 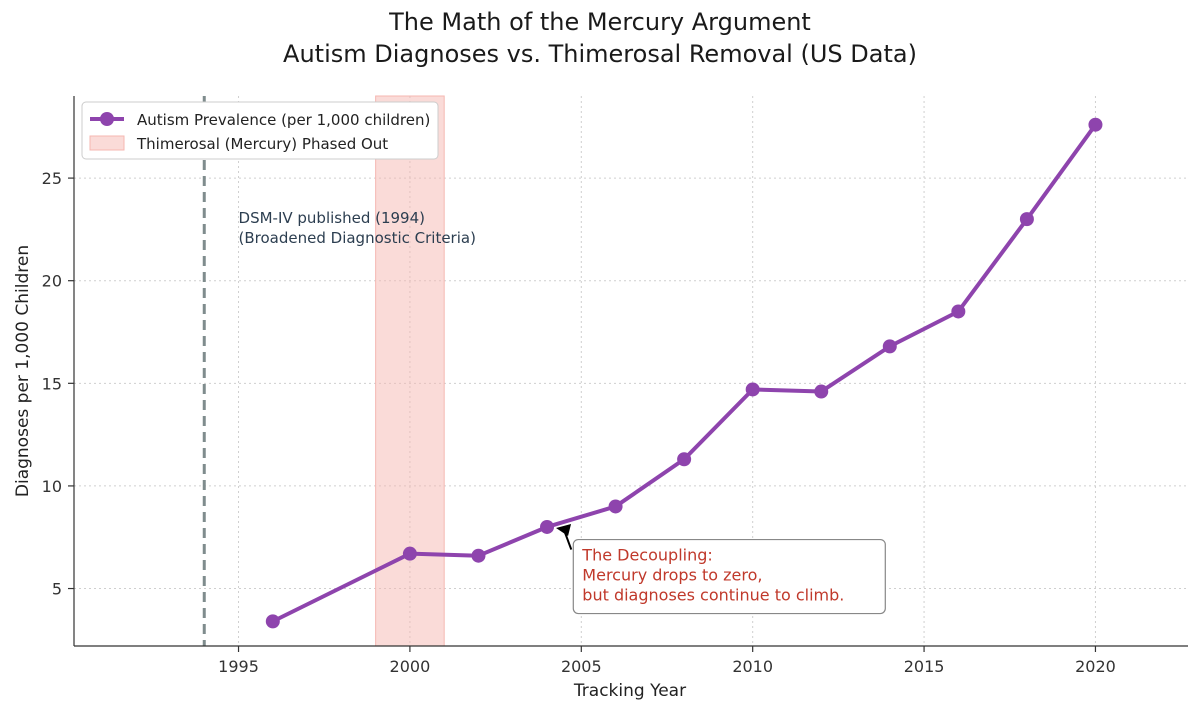 I want to click on legend-label-series: Autism Prevalence (per 1,000 children), so click(x=283, y=120).